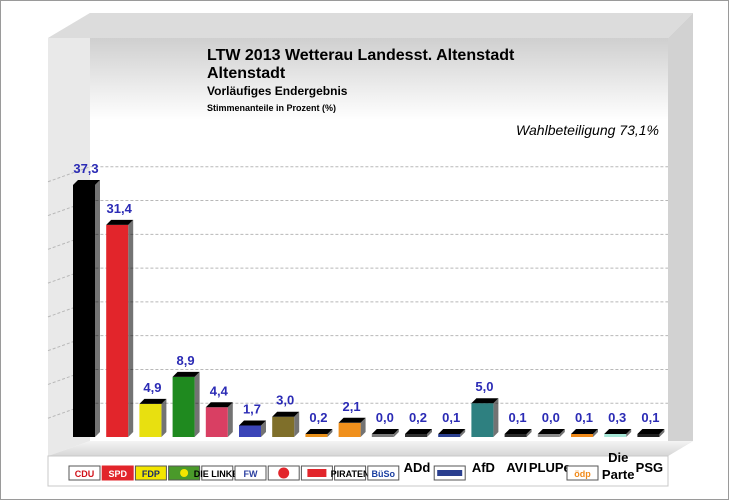  What do you see at coordinates (186, 360) in the screenshot?
I see `value-label: 8,9` at bounding box center [186, 360].